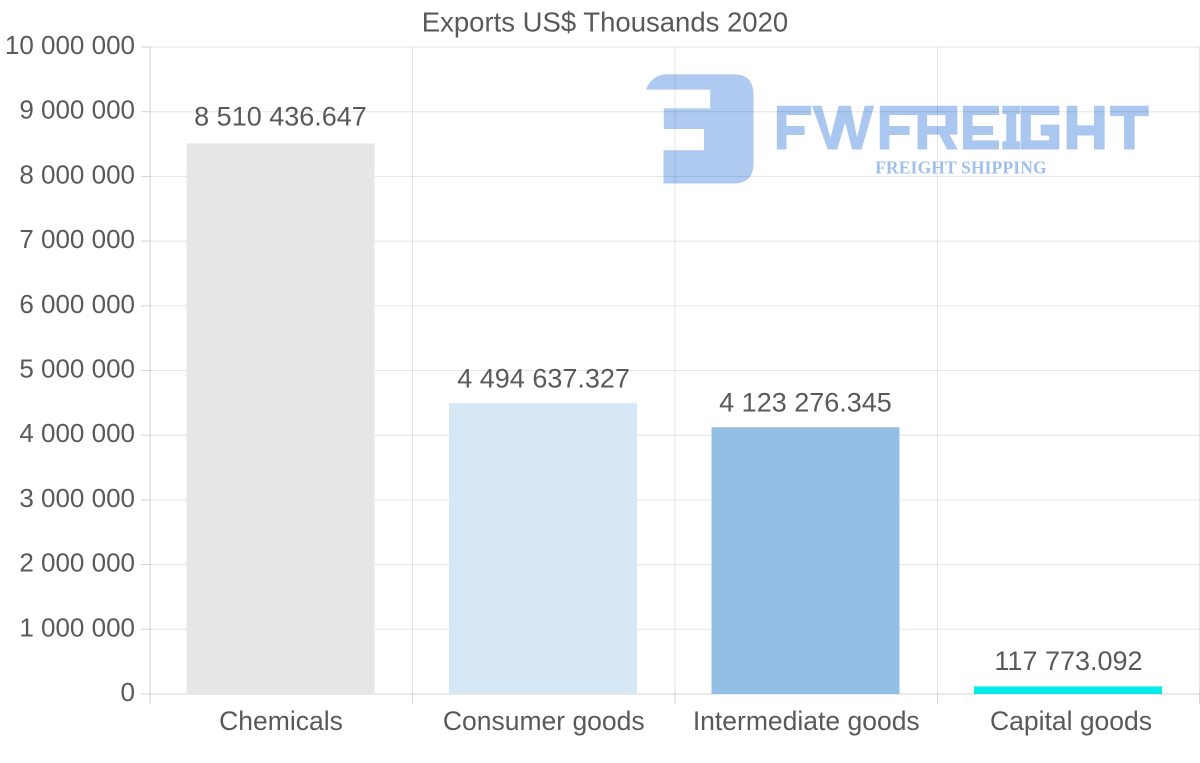 This screenshot has height=763, width=1200. Describe the element at coordinates (281, 721) in the screenshot. I see `svg-text: Chemicals` at that location.